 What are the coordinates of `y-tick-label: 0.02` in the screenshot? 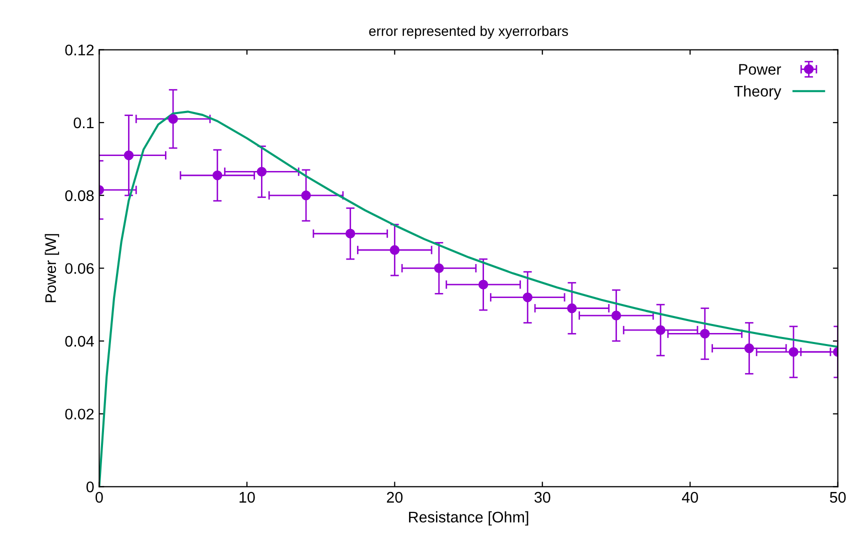 It's located at (79, 414).